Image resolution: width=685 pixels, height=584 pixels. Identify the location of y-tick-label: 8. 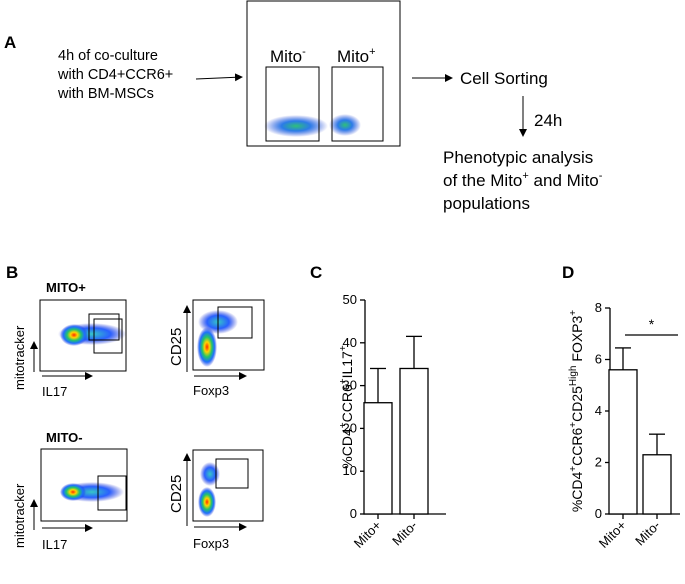
(598, 307).